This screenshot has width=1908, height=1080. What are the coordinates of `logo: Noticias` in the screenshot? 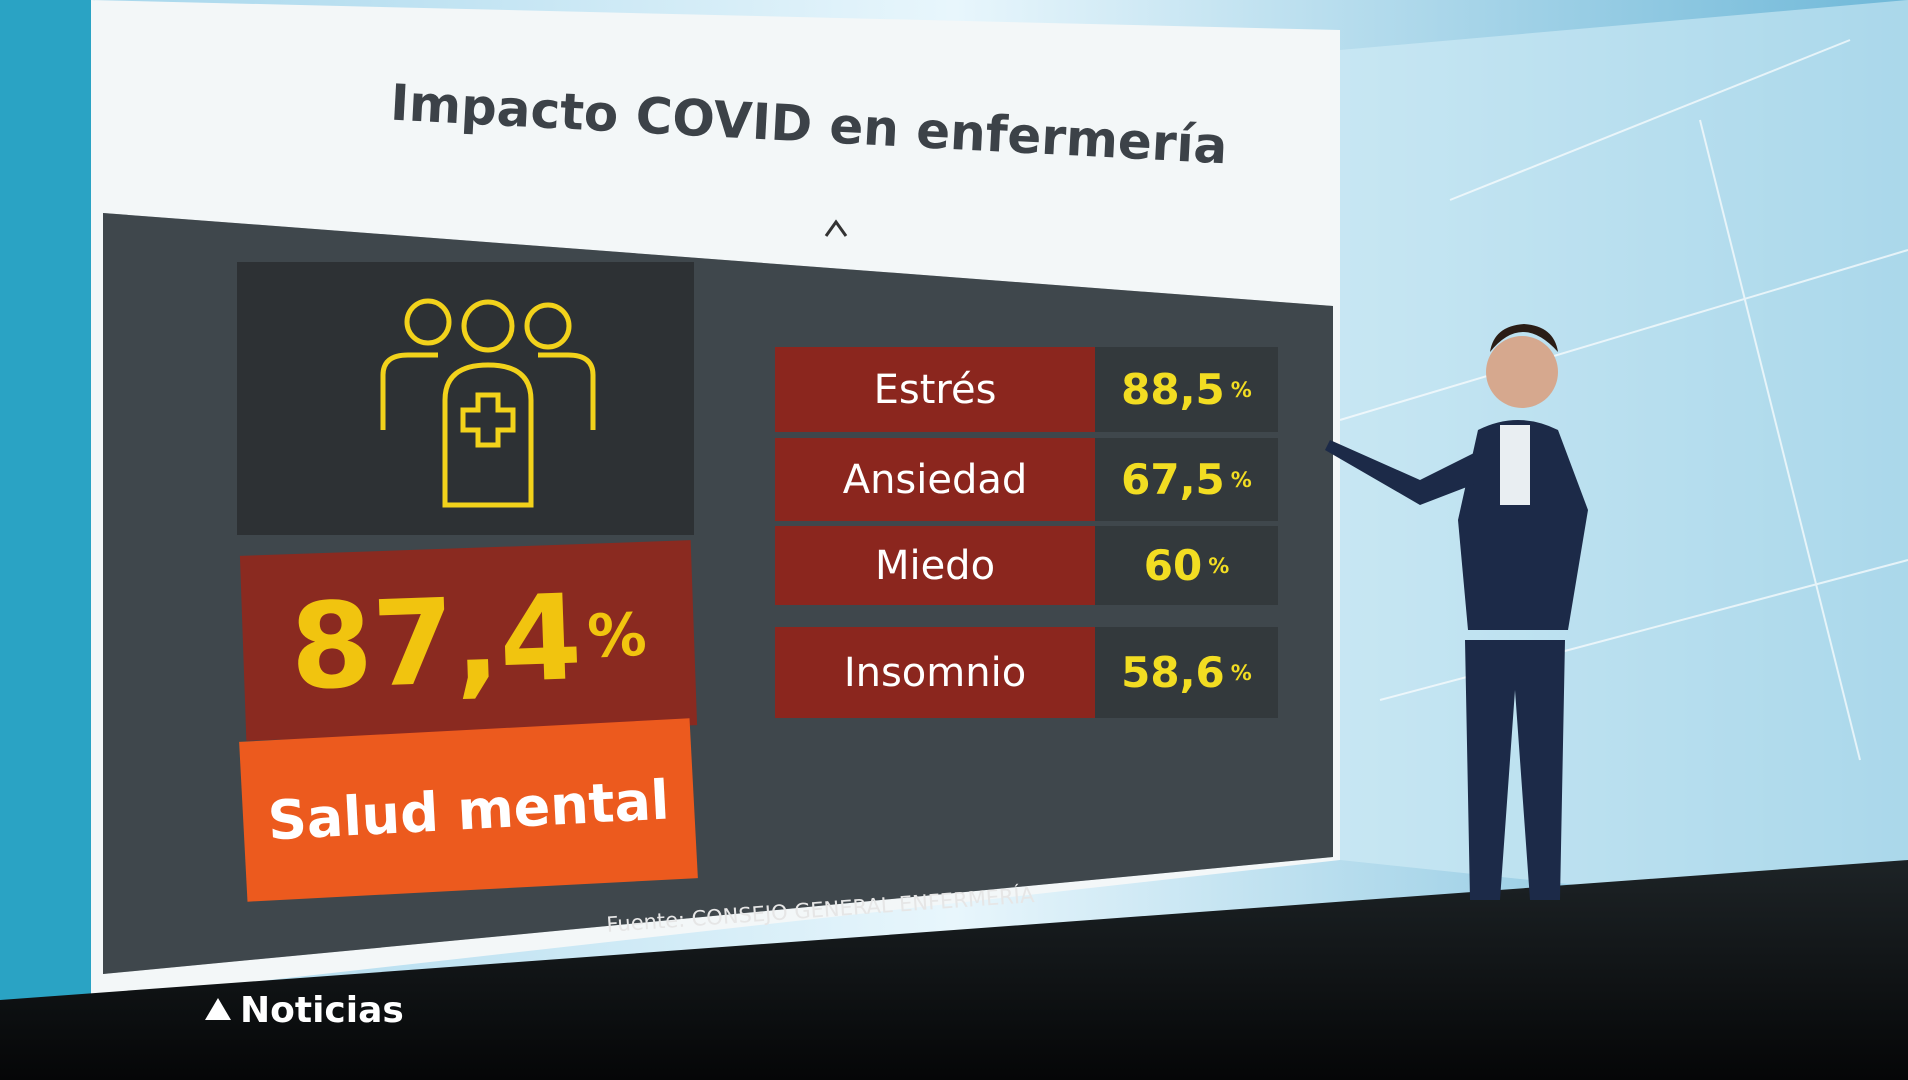 It's located at (322, 1010).